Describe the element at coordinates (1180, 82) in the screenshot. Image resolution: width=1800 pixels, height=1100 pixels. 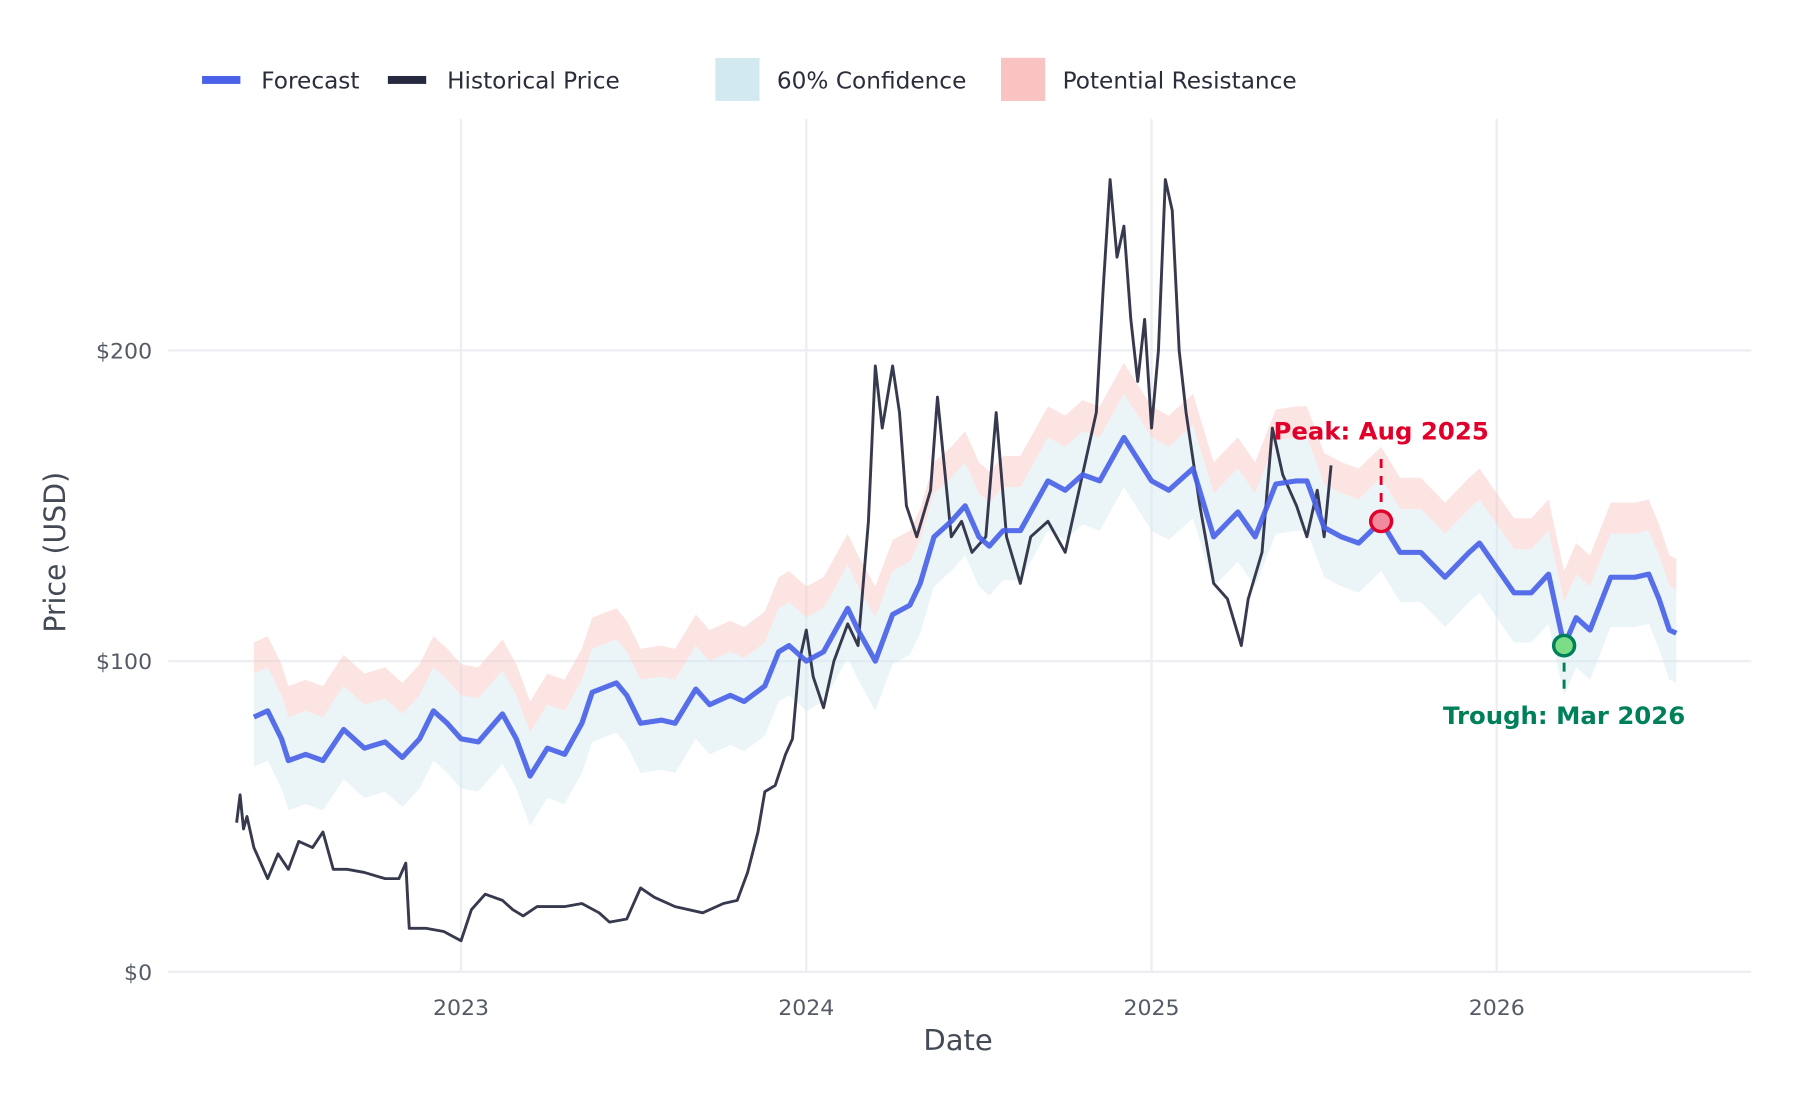
I see `legend-label: Potential Resistance` at that location.